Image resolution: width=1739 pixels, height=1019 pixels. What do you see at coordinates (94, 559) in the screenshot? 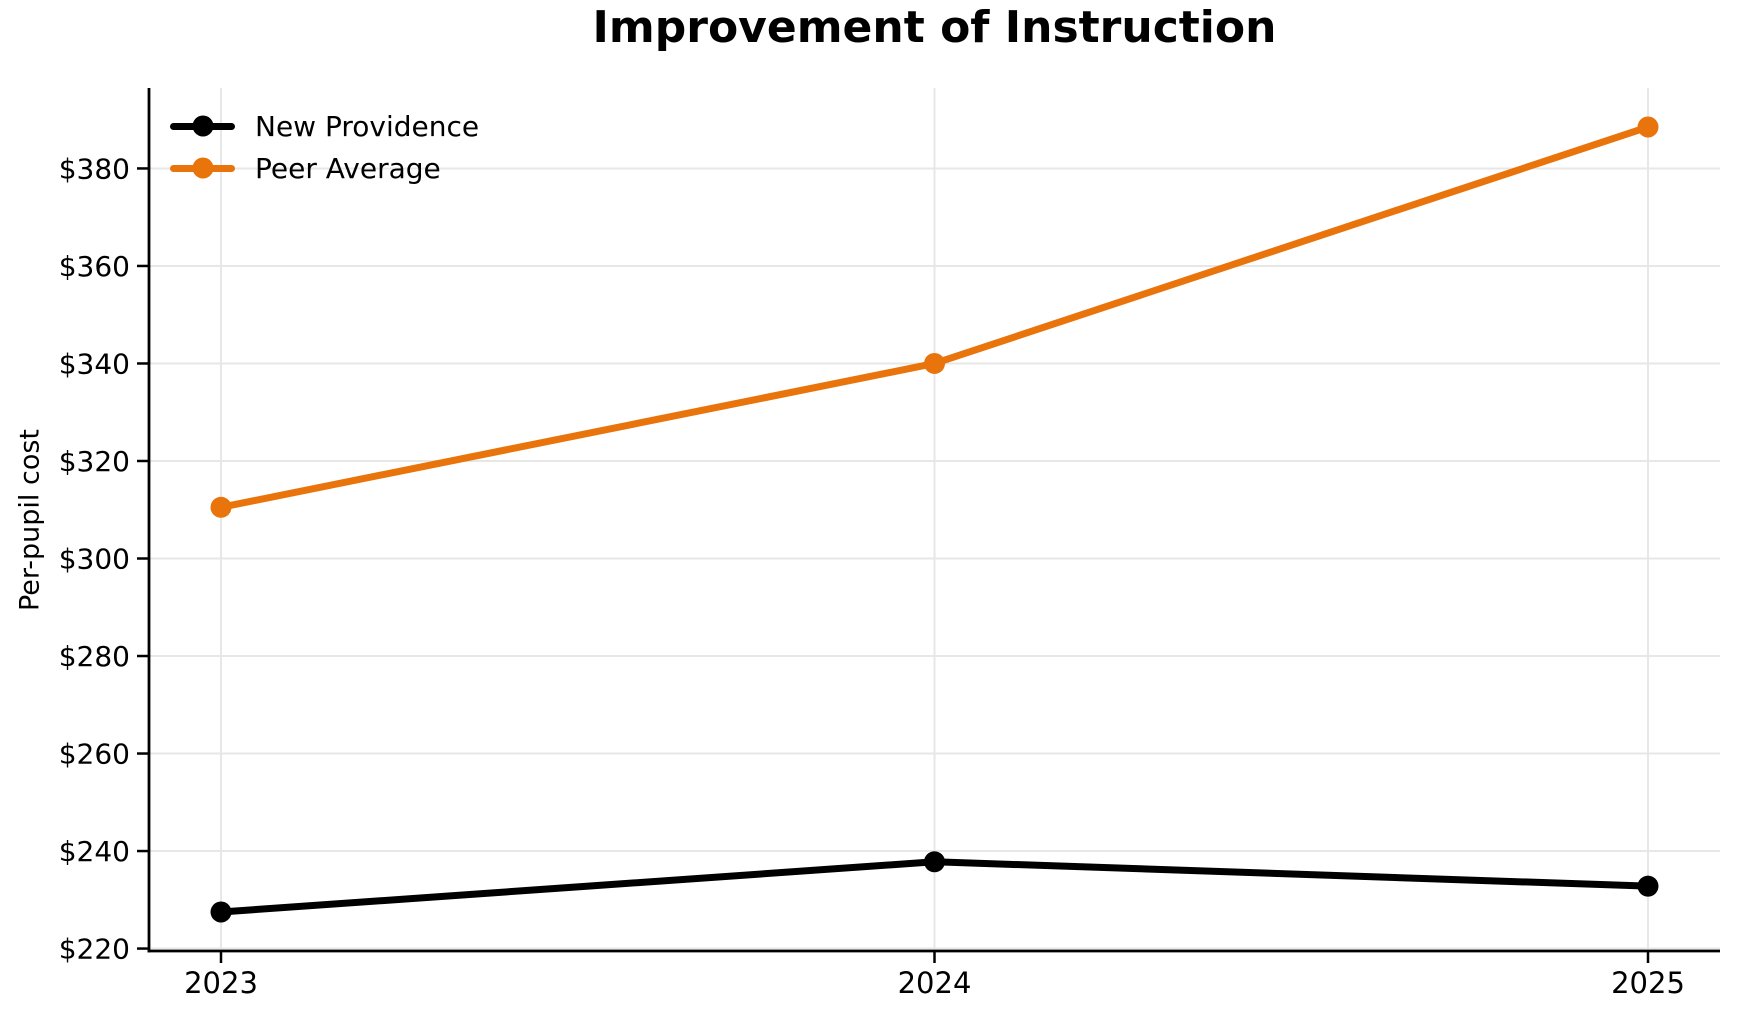
I see `y-tick-label: $300` at bounding box center [94, 559].